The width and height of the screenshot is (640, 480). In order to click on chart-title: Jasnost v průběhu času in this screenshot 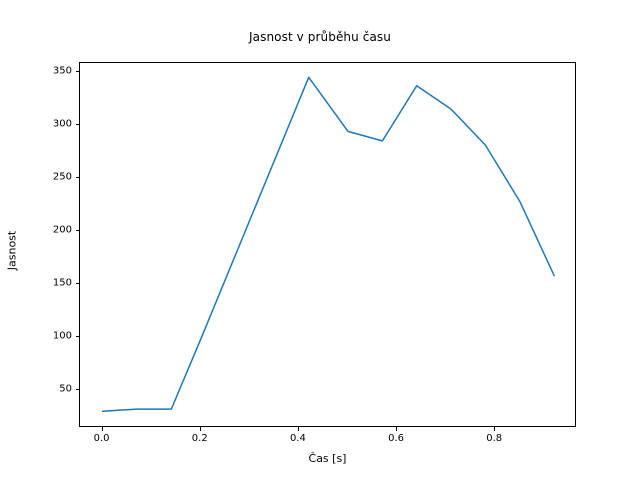, I will do `click(320, 37)`.